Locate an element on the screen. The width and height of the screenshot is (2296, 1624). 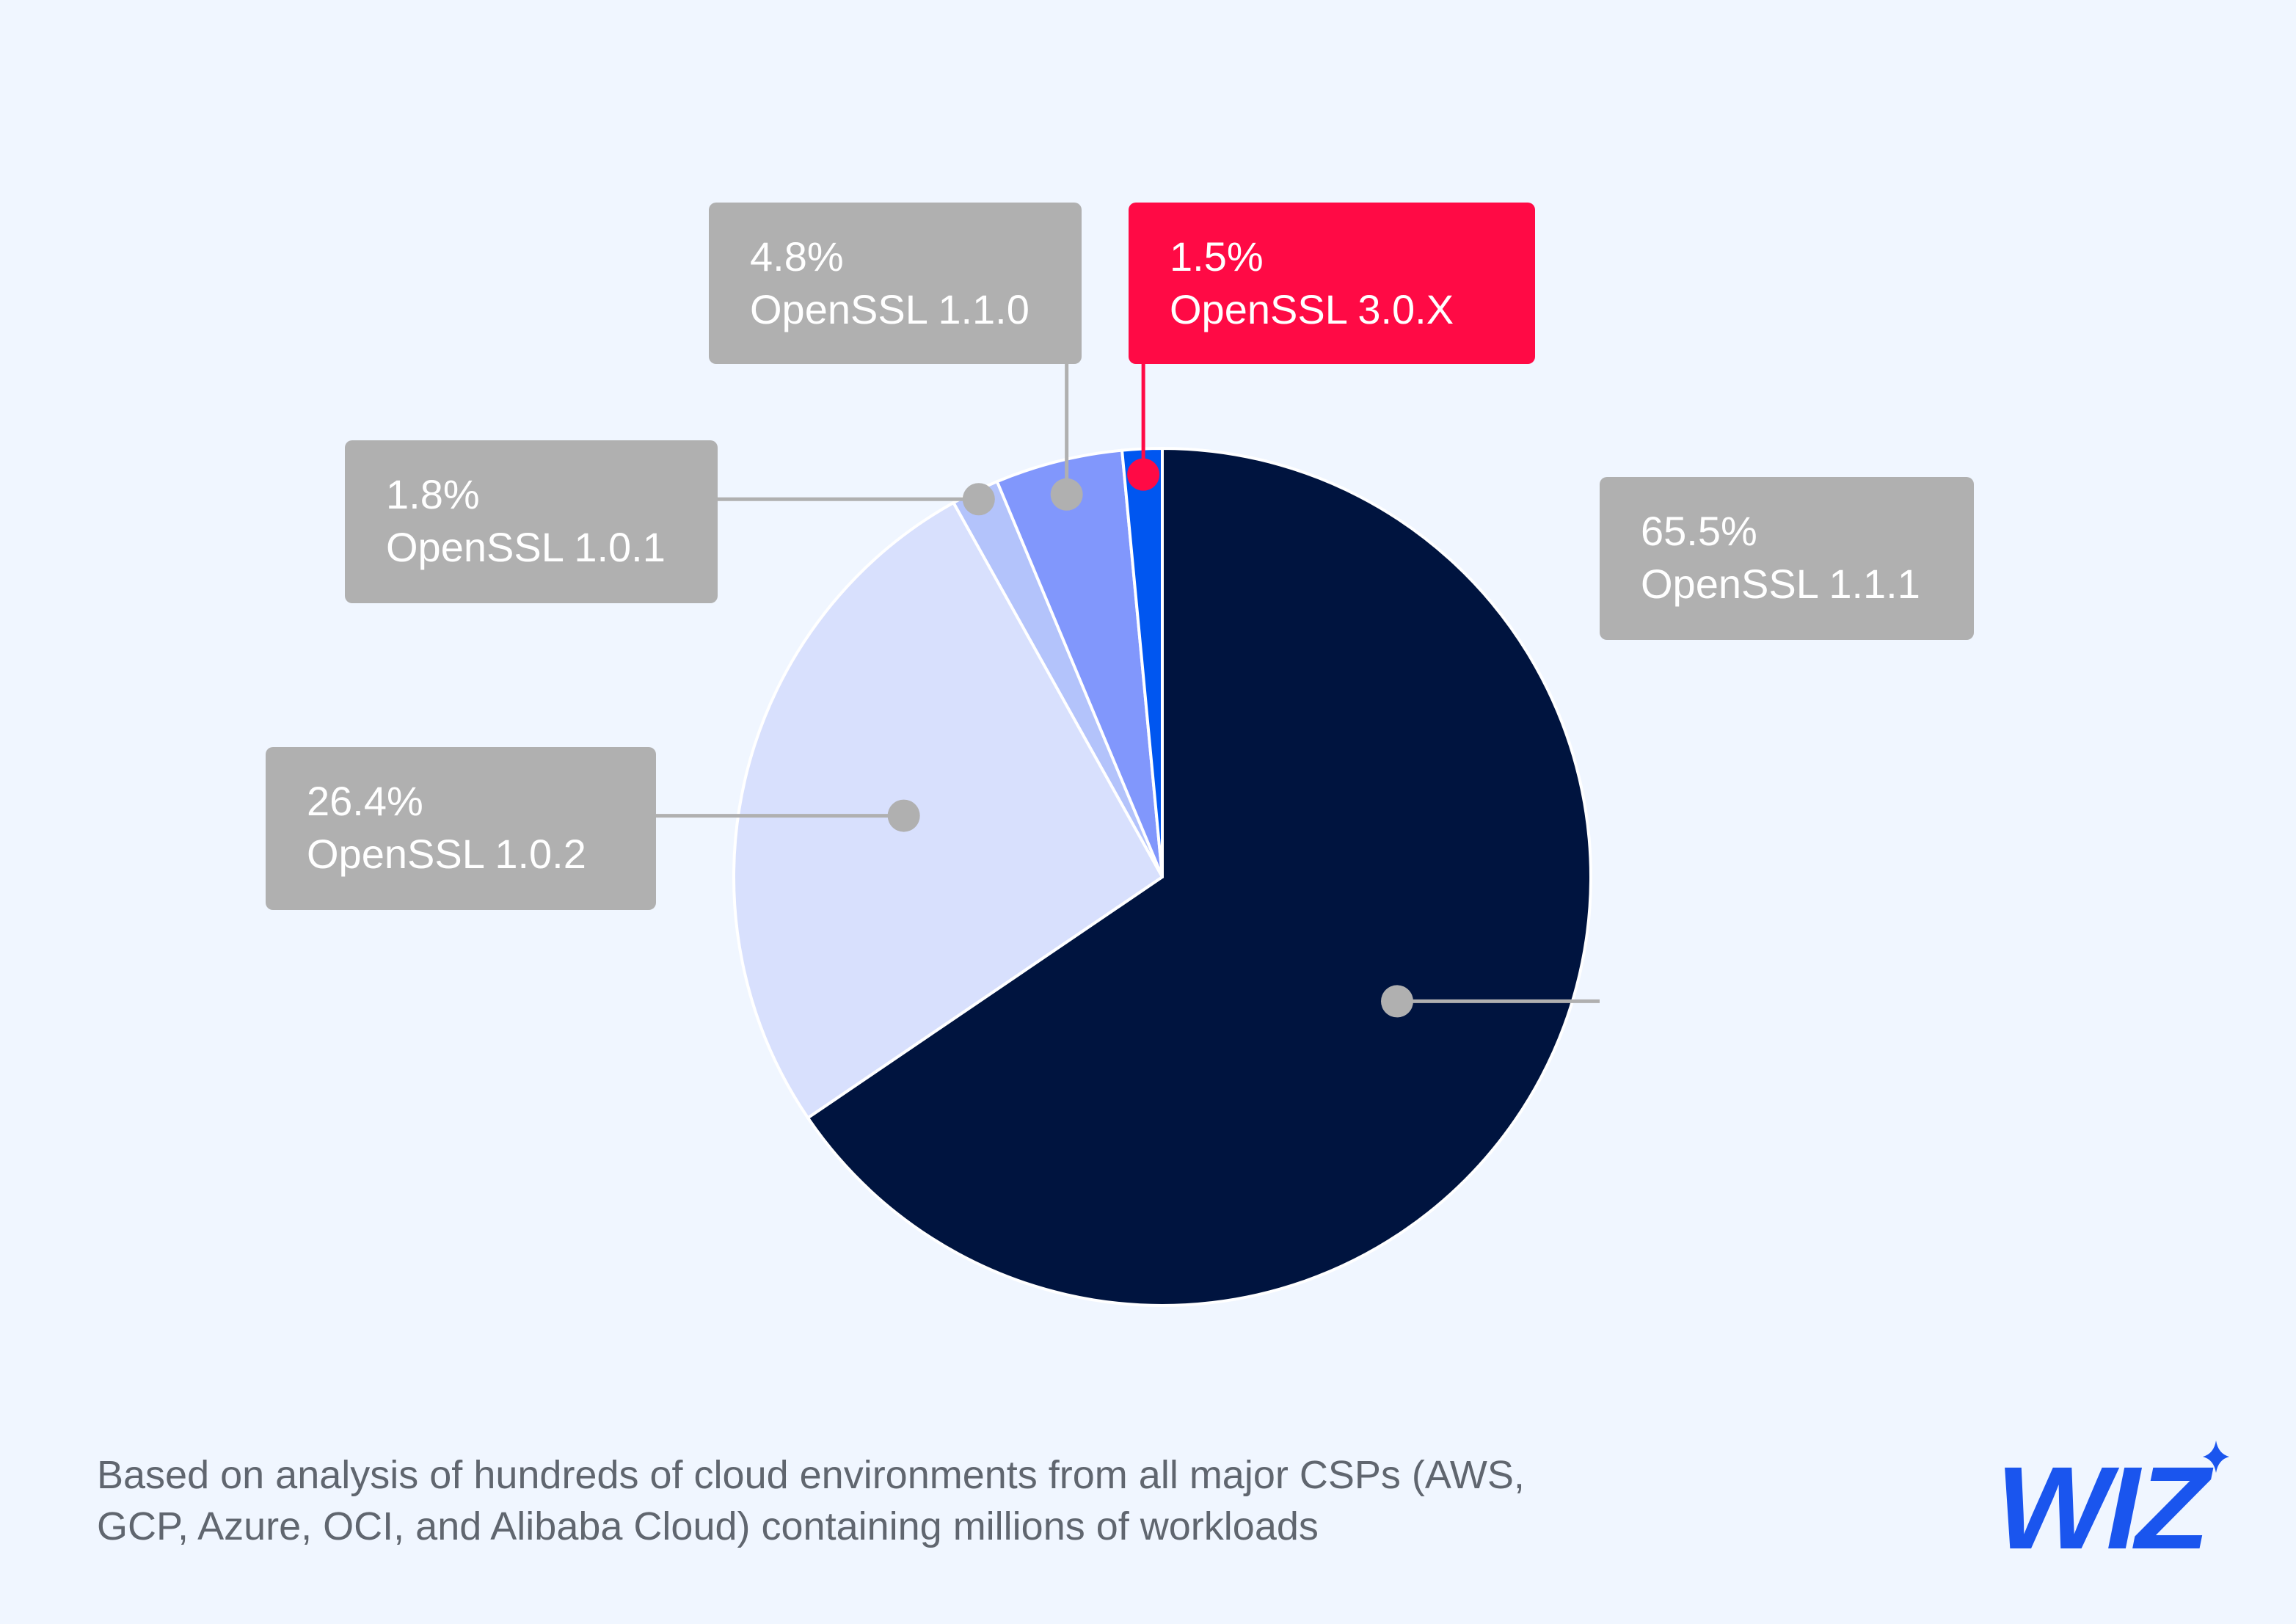
label-openssl-1-0-2: 26.4% OpenSSL 1.0.2 is located at coordinates (461, 828).